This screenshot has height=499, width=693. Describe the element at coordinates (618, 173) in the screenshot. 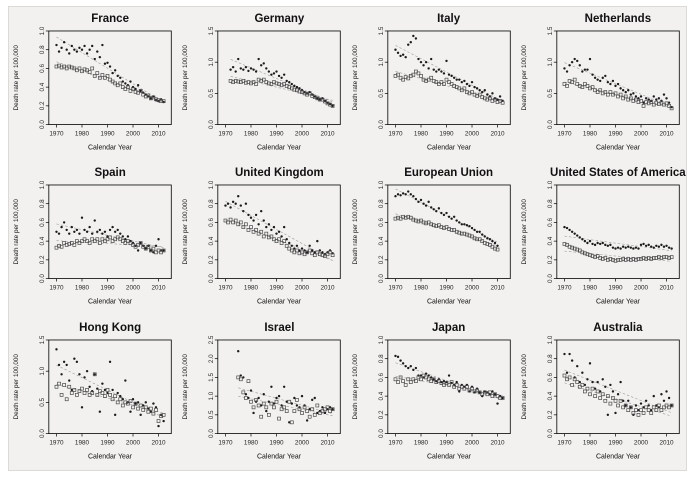

I see `chart-title: United States of America` at that location.